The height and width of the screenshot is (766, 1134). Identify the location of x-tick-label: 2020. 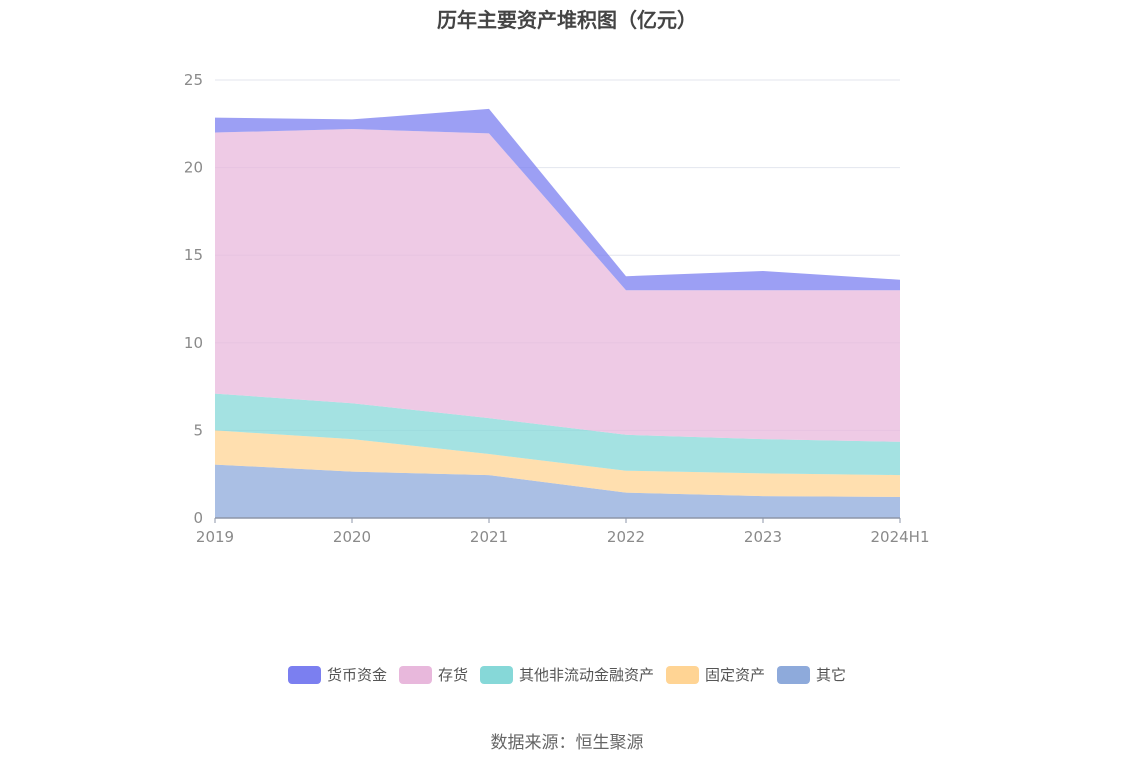
(352, 537).